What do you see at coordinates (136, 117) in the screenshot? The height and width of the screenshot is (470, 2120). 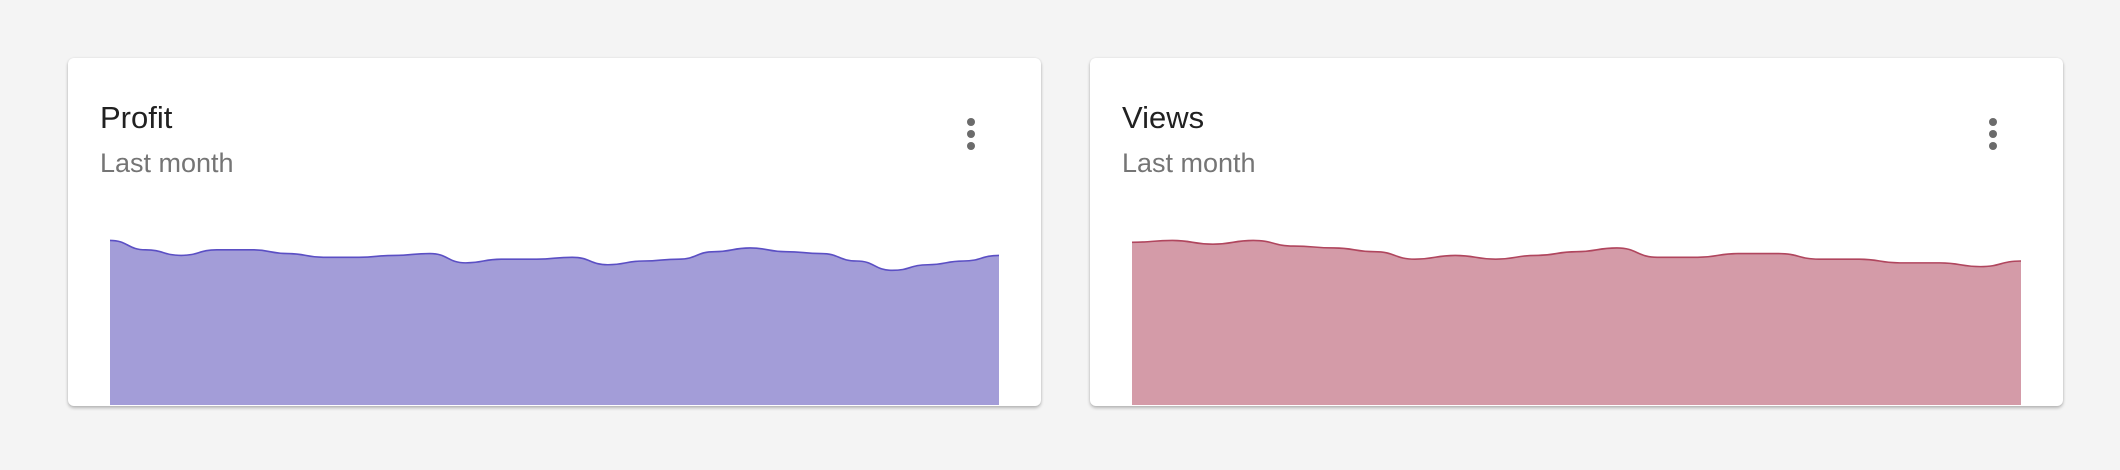 I see `card-title: Profit` at bounding box center [136, 117].